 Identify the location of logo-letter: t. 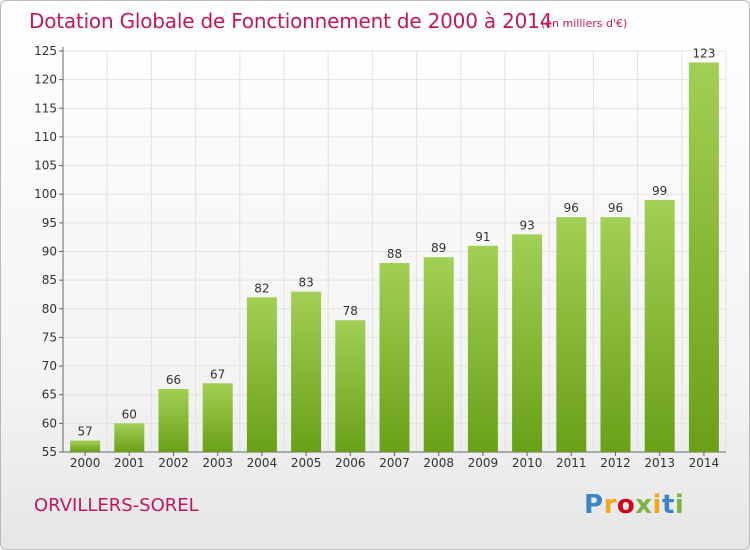
(668, 505).